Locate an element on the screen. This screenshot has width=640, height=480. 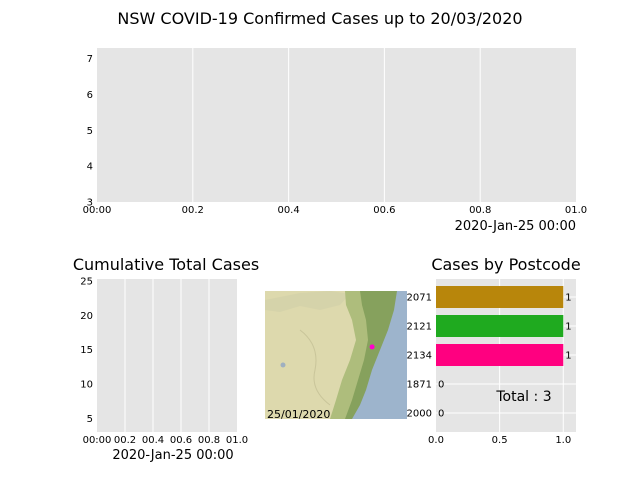
timeline-y-tick-label: 3 is located at coordinates (90, 203).